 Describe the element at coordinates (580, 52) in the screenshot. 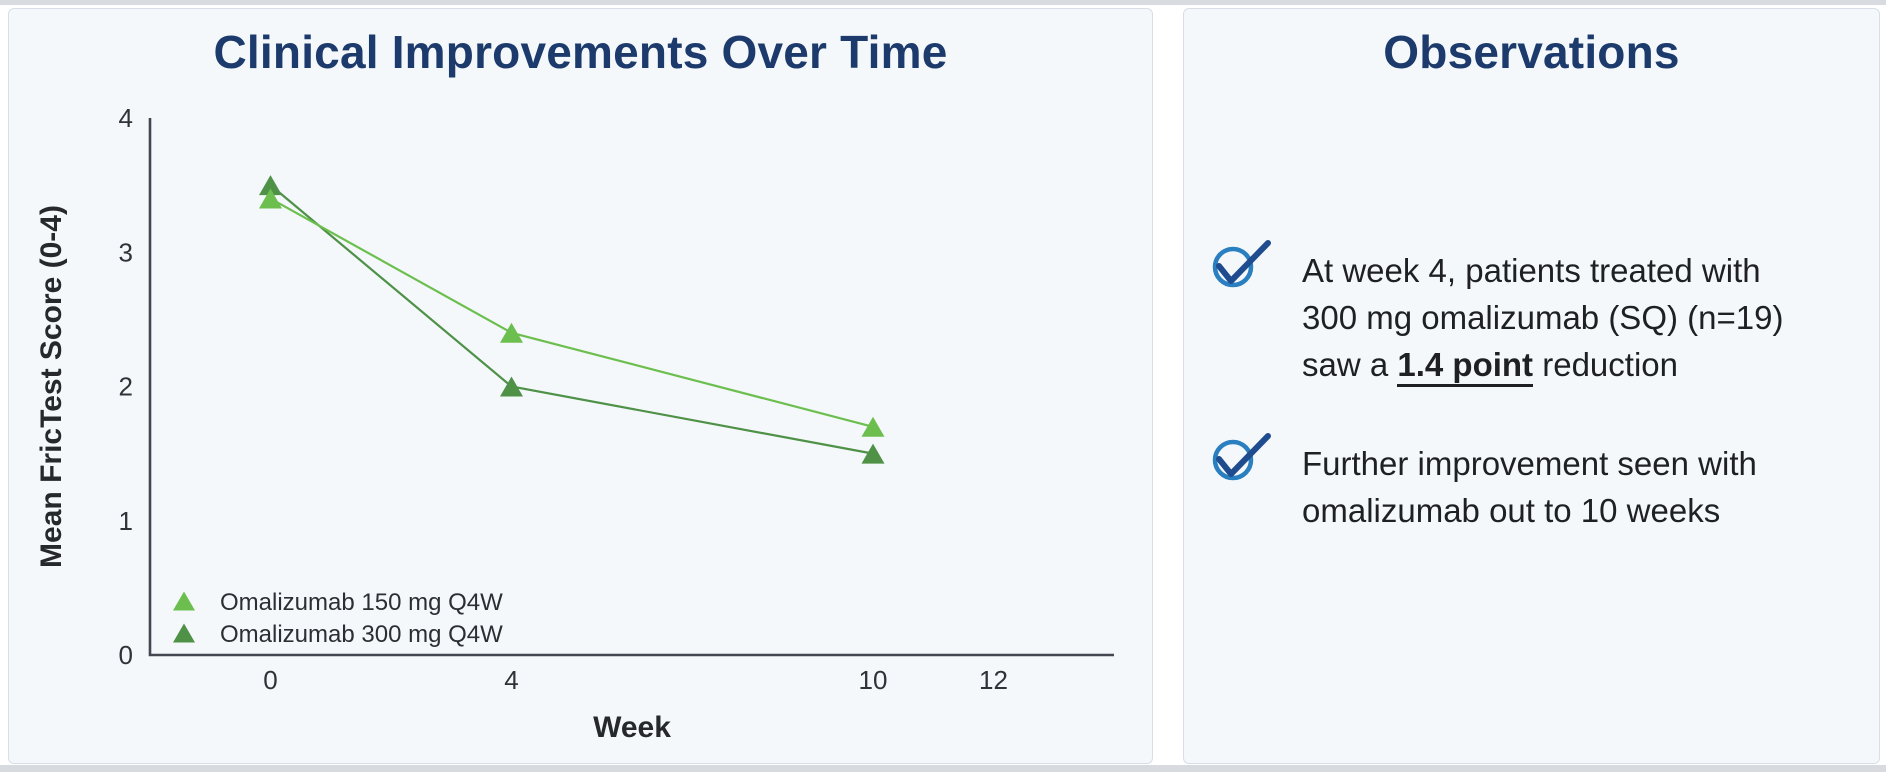

I see `chart-title: Clinical Improvements Over Time` at that location.